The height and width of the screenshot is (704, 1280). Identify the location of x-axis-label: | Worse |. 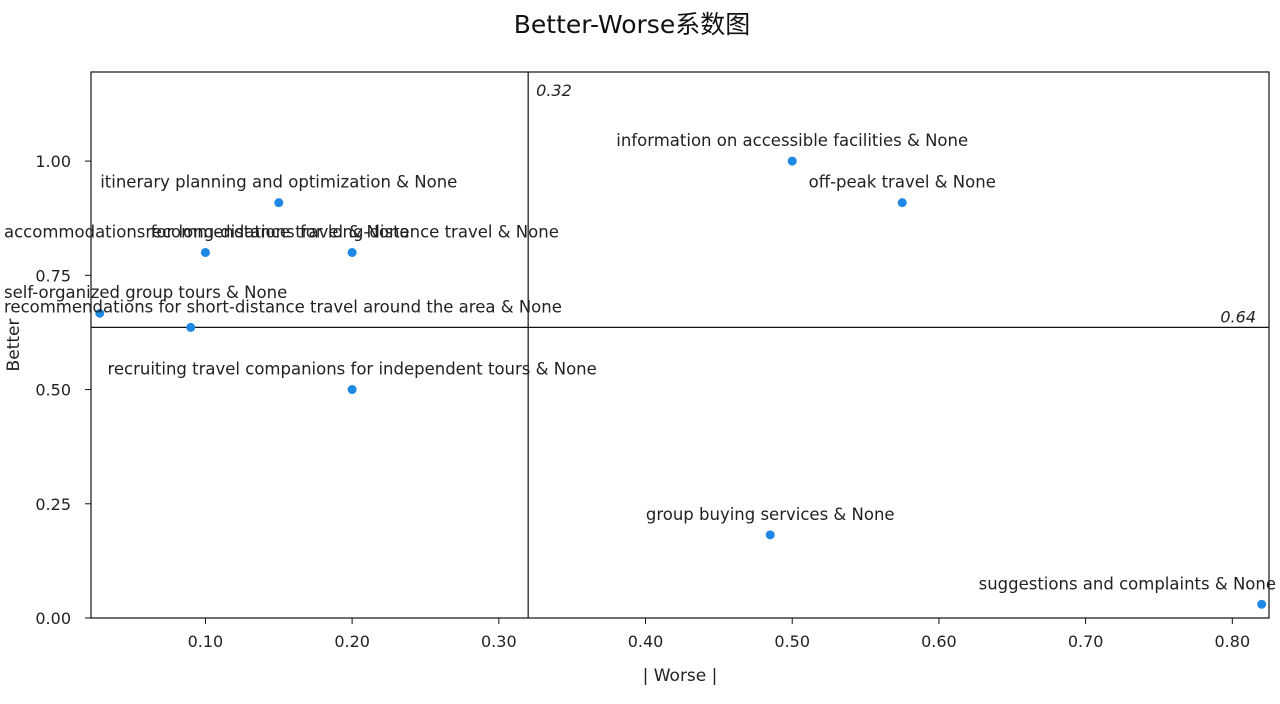
(680, 676).